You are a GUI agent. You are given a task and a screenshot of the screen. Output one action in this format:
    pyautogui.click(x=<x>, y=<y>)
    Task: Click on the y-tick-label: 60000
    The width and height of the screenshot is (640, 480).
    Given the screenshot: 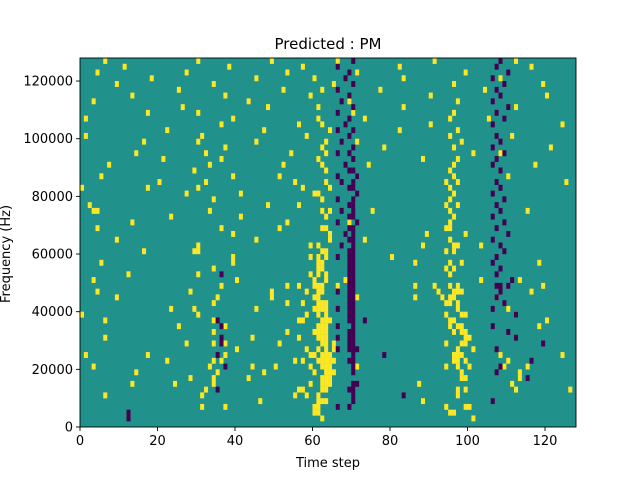 What is the action you would take?
    pyautogui.click(x=52, y=255)
    